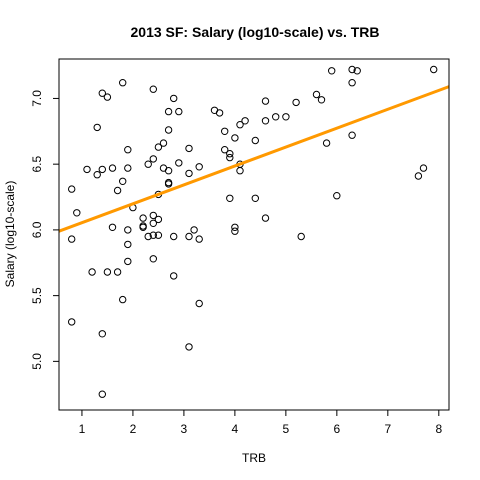 The image size is (480, 480). I want to click on y-axis-label: Salary (log10-scale), so click(10, 234).